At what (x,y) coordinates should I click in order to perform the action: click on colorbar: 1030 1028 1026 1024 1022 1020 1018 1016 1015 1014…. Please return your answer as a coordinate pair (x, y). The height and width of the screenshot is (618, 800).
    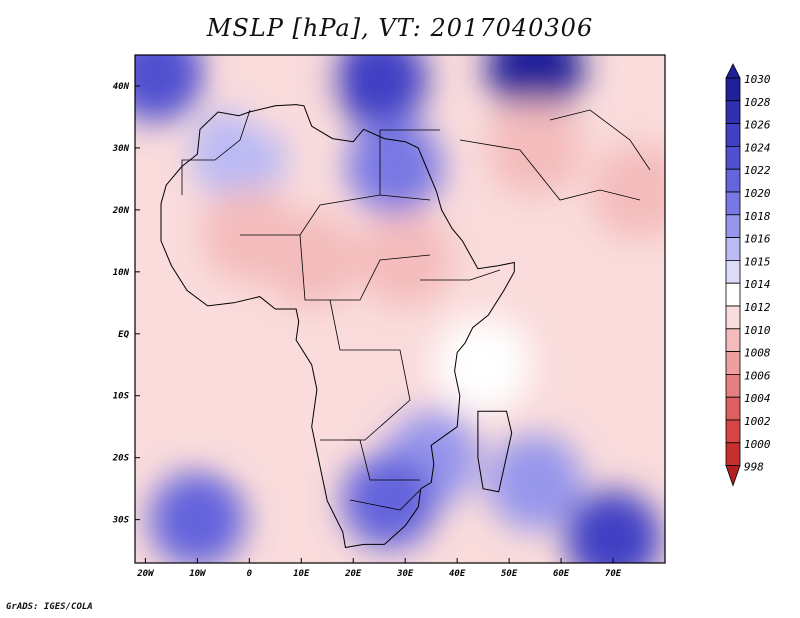
    Looking at the image, I should click on (748, 275).